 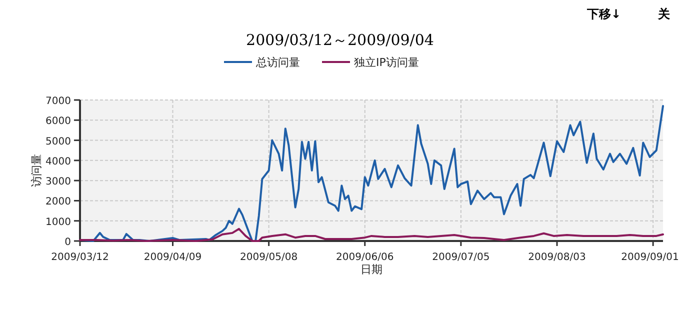 I want to click on legend-label: 总访问量, so click(x=277, y=62).